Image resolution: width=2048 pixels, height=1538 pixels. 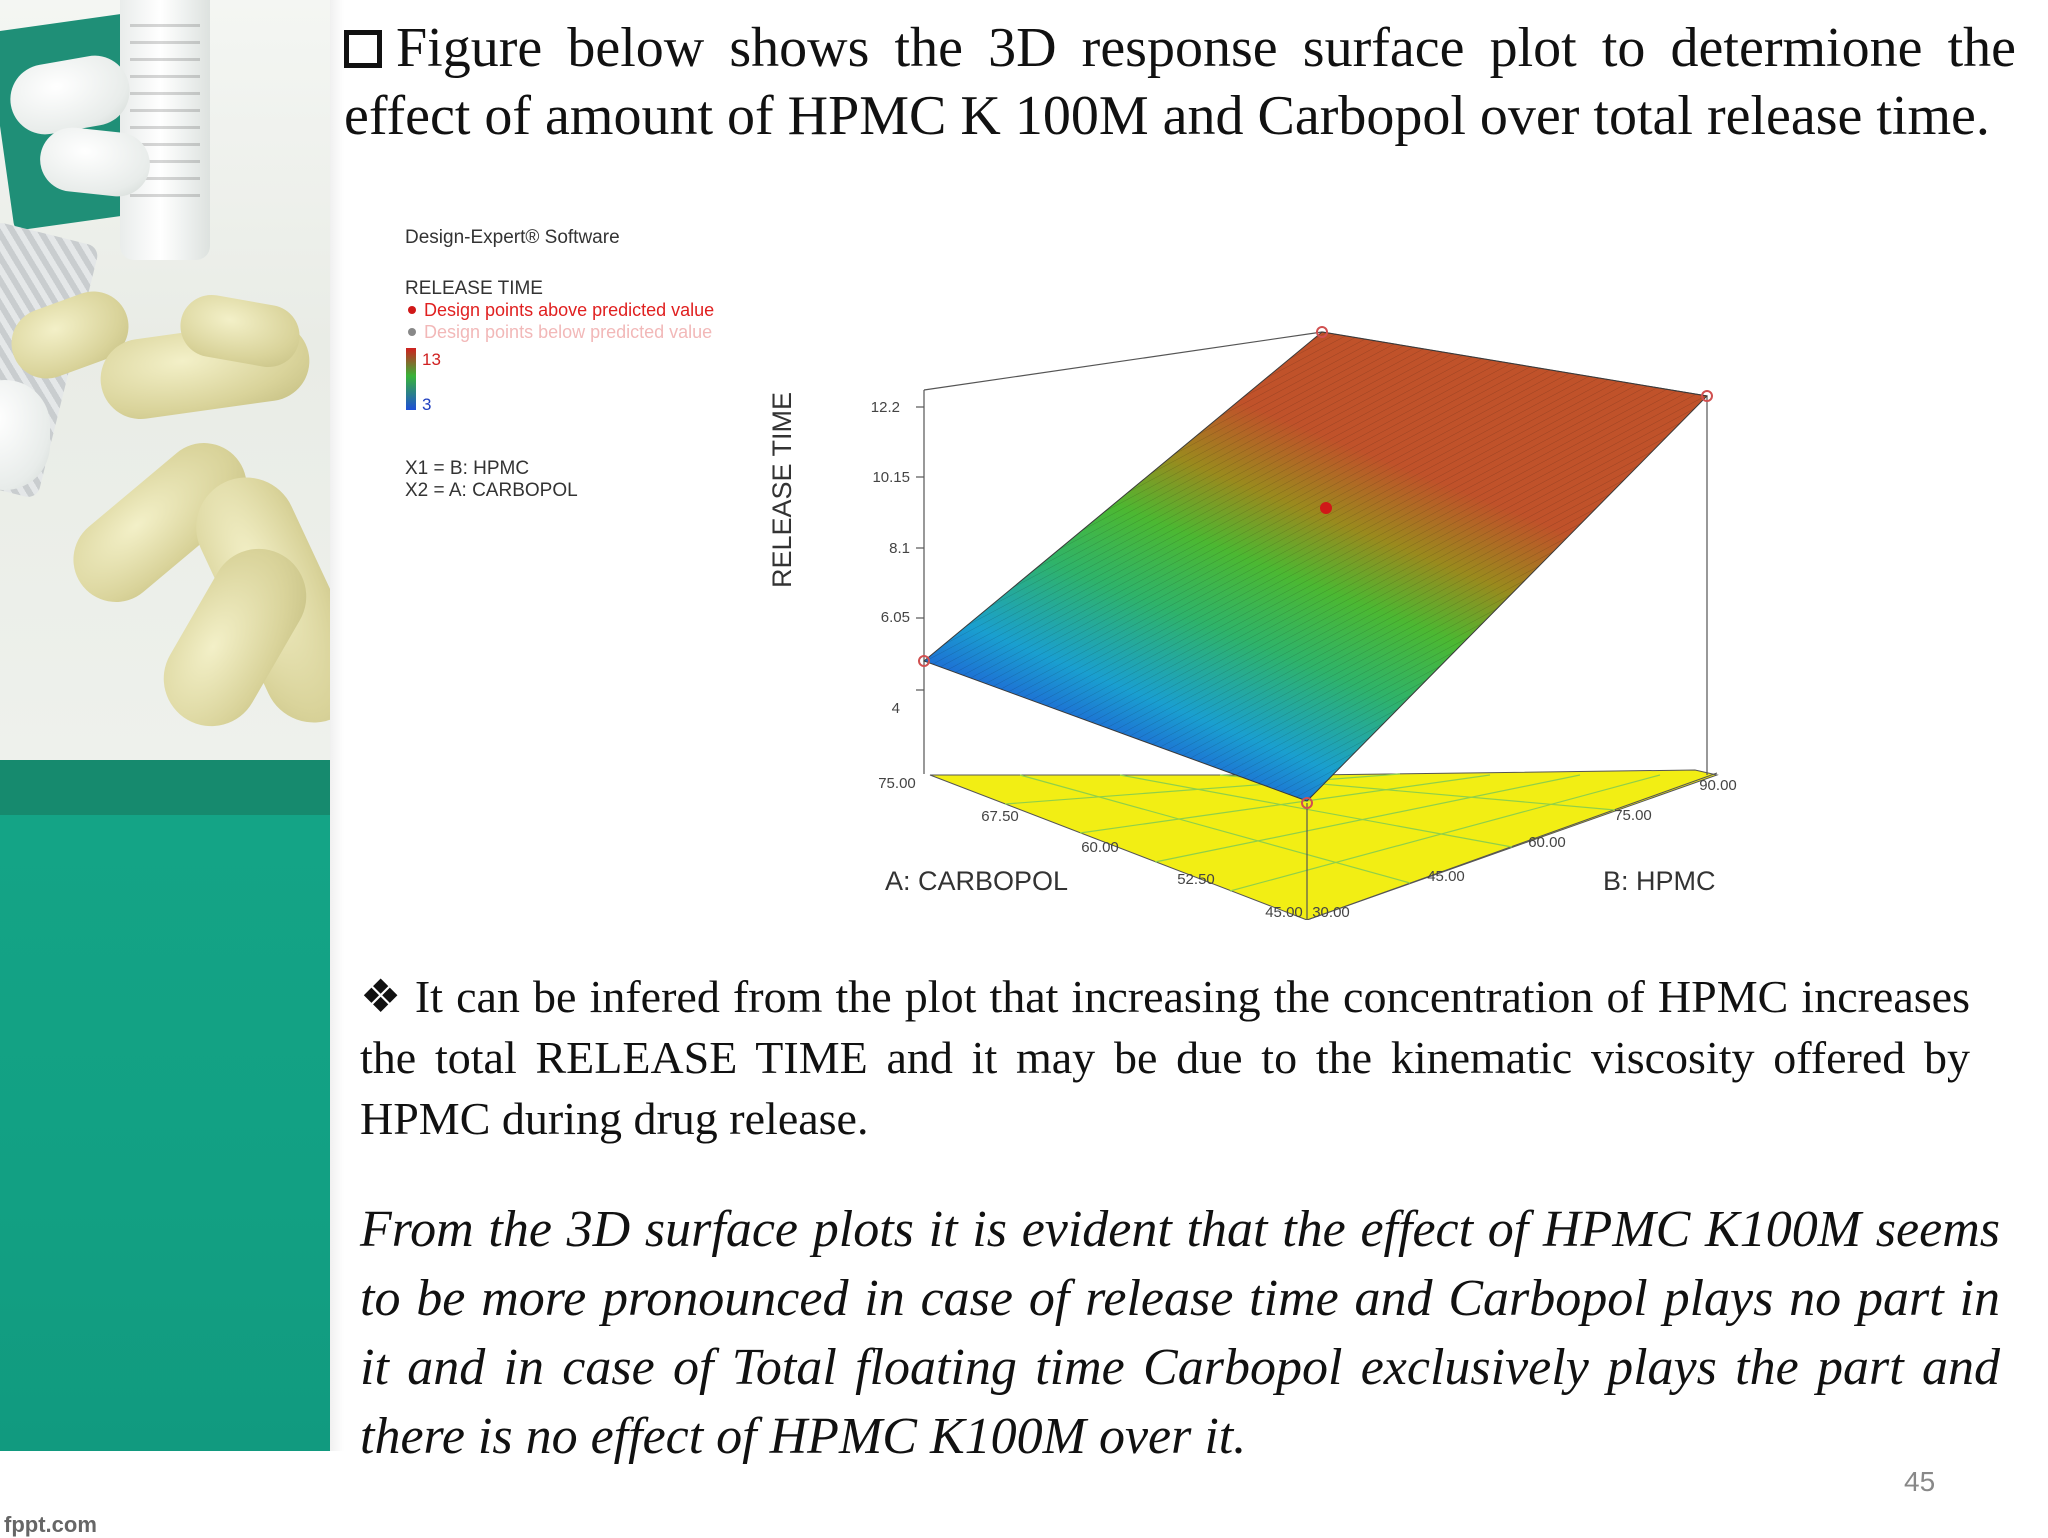 I want to click on y-axis-label: B: HPMC, so click(x=1659, y=881).